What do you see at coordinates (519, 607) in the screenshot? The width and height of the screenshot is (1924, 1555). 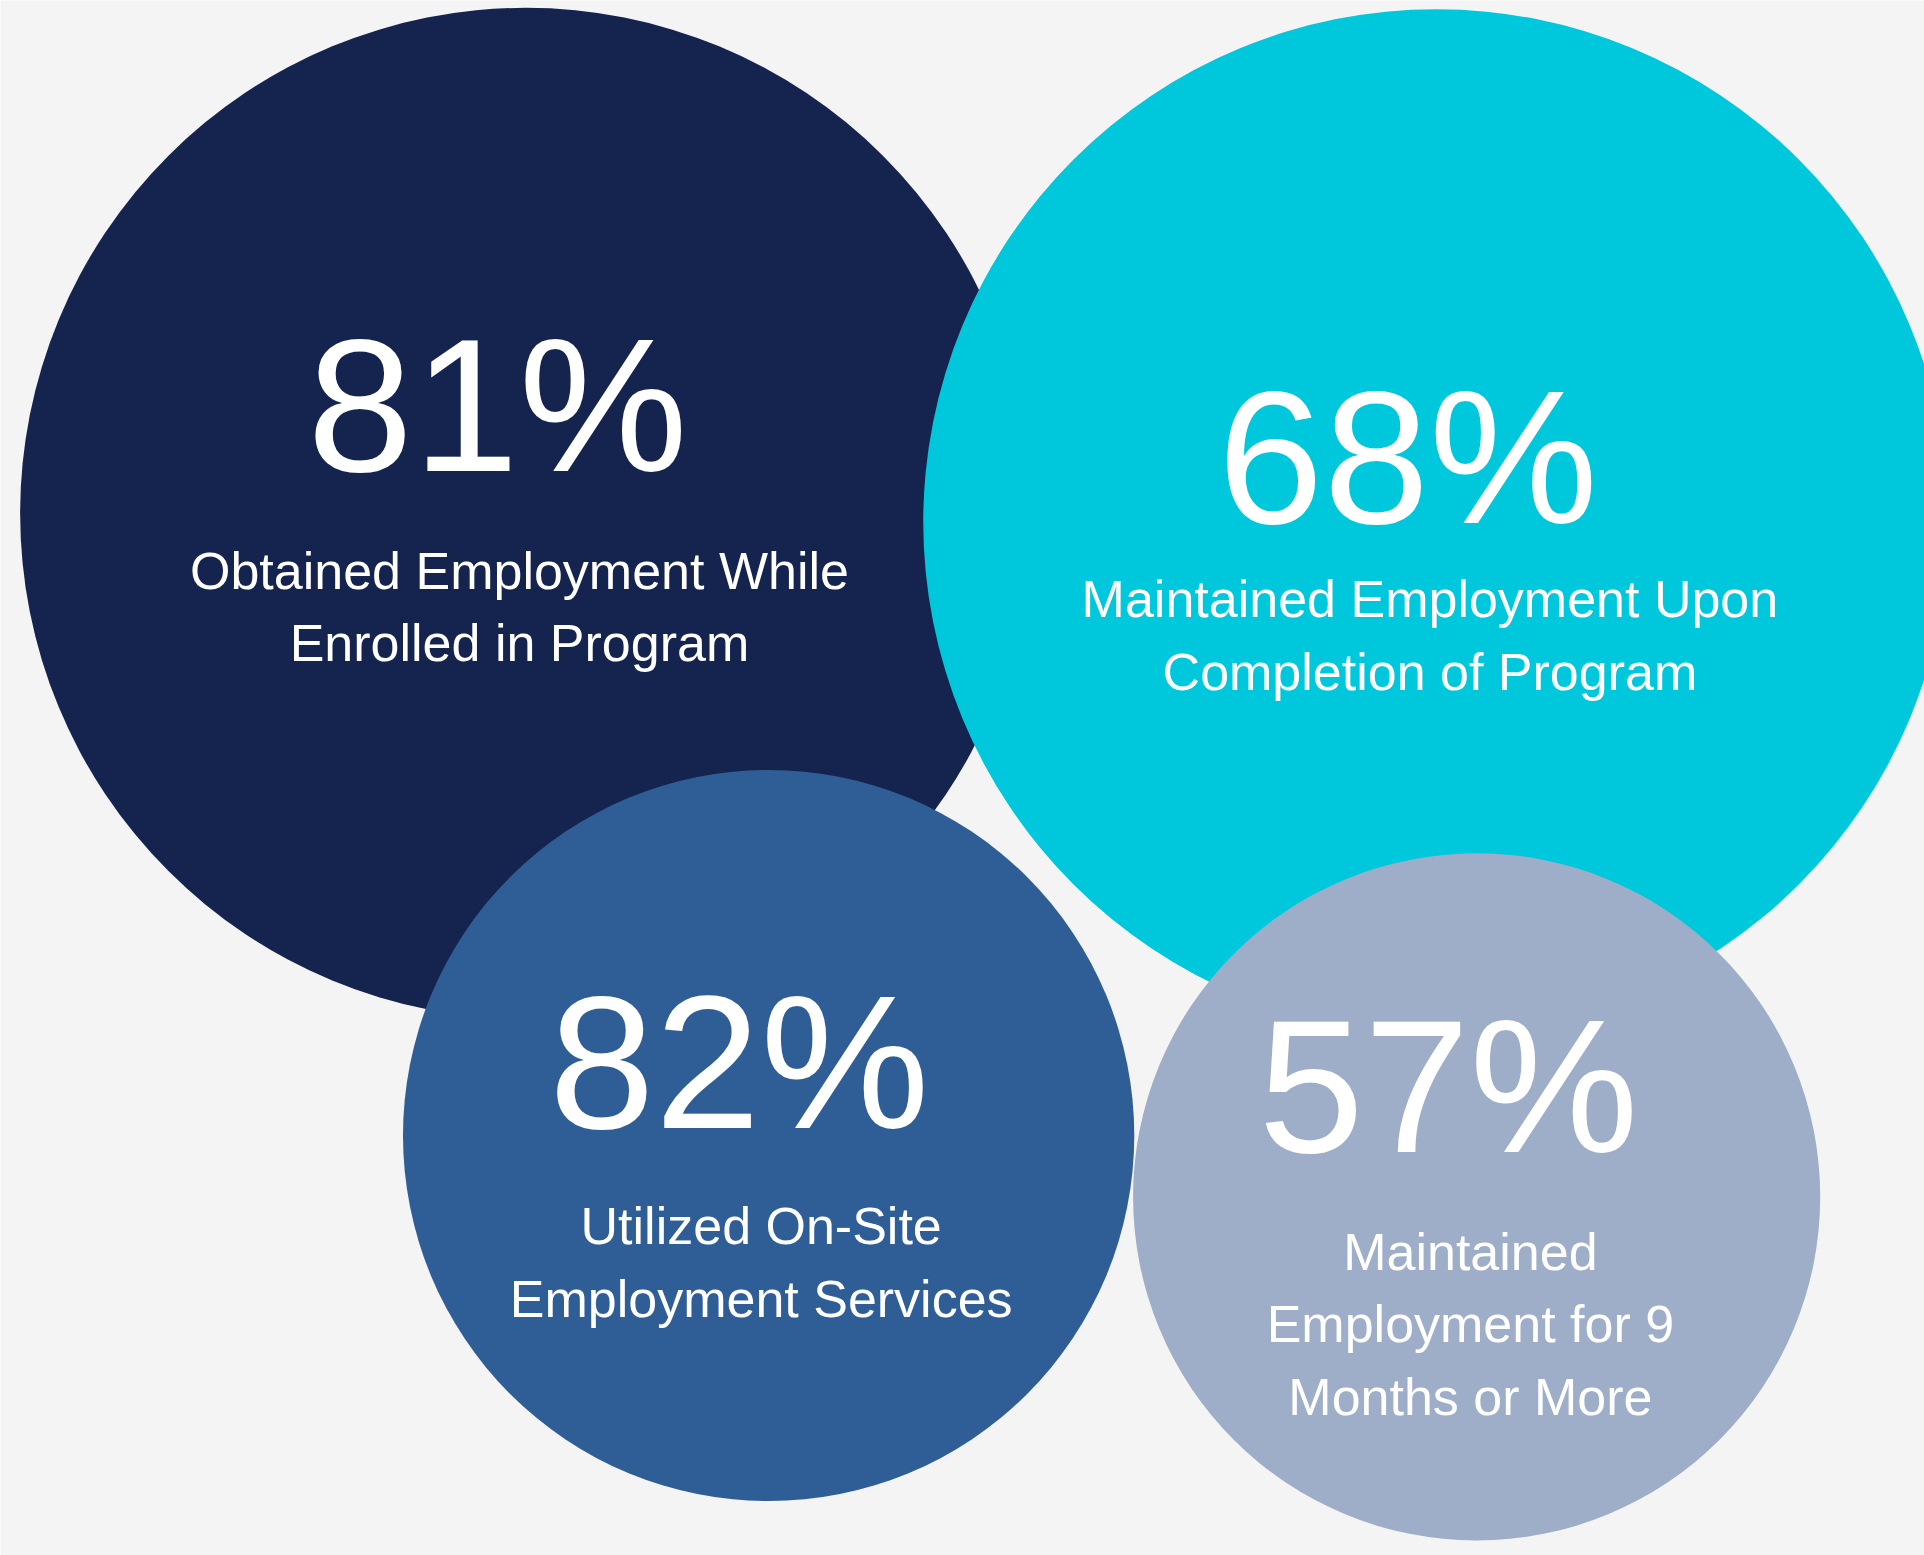 I see `category-label: Obtained Employment While Enrolled in Program` at bounding box center [519, 607].